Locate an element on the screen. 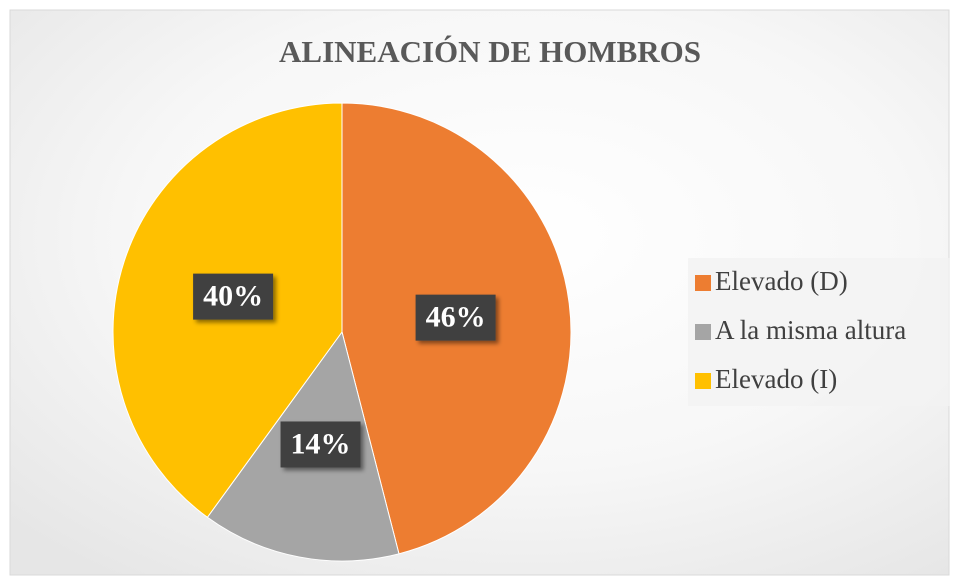 The width and height of the screenshot is (958, 585). data-label: 14% is located at coordinates (321, 443).